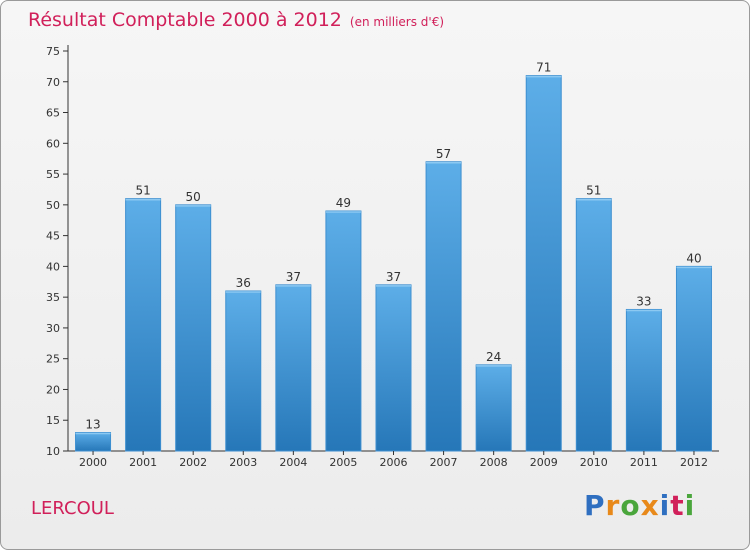  What do you see at coordinates (53, 297) in the screenshot?
I see `y-tick-label: 35` at bounding box center [53, 297].